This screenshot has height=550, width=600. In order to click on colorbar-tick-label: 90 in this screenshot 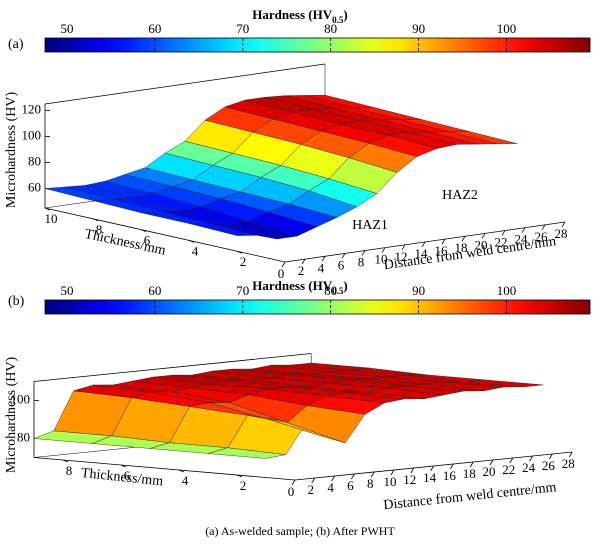, I will do `click(418, 28)`.